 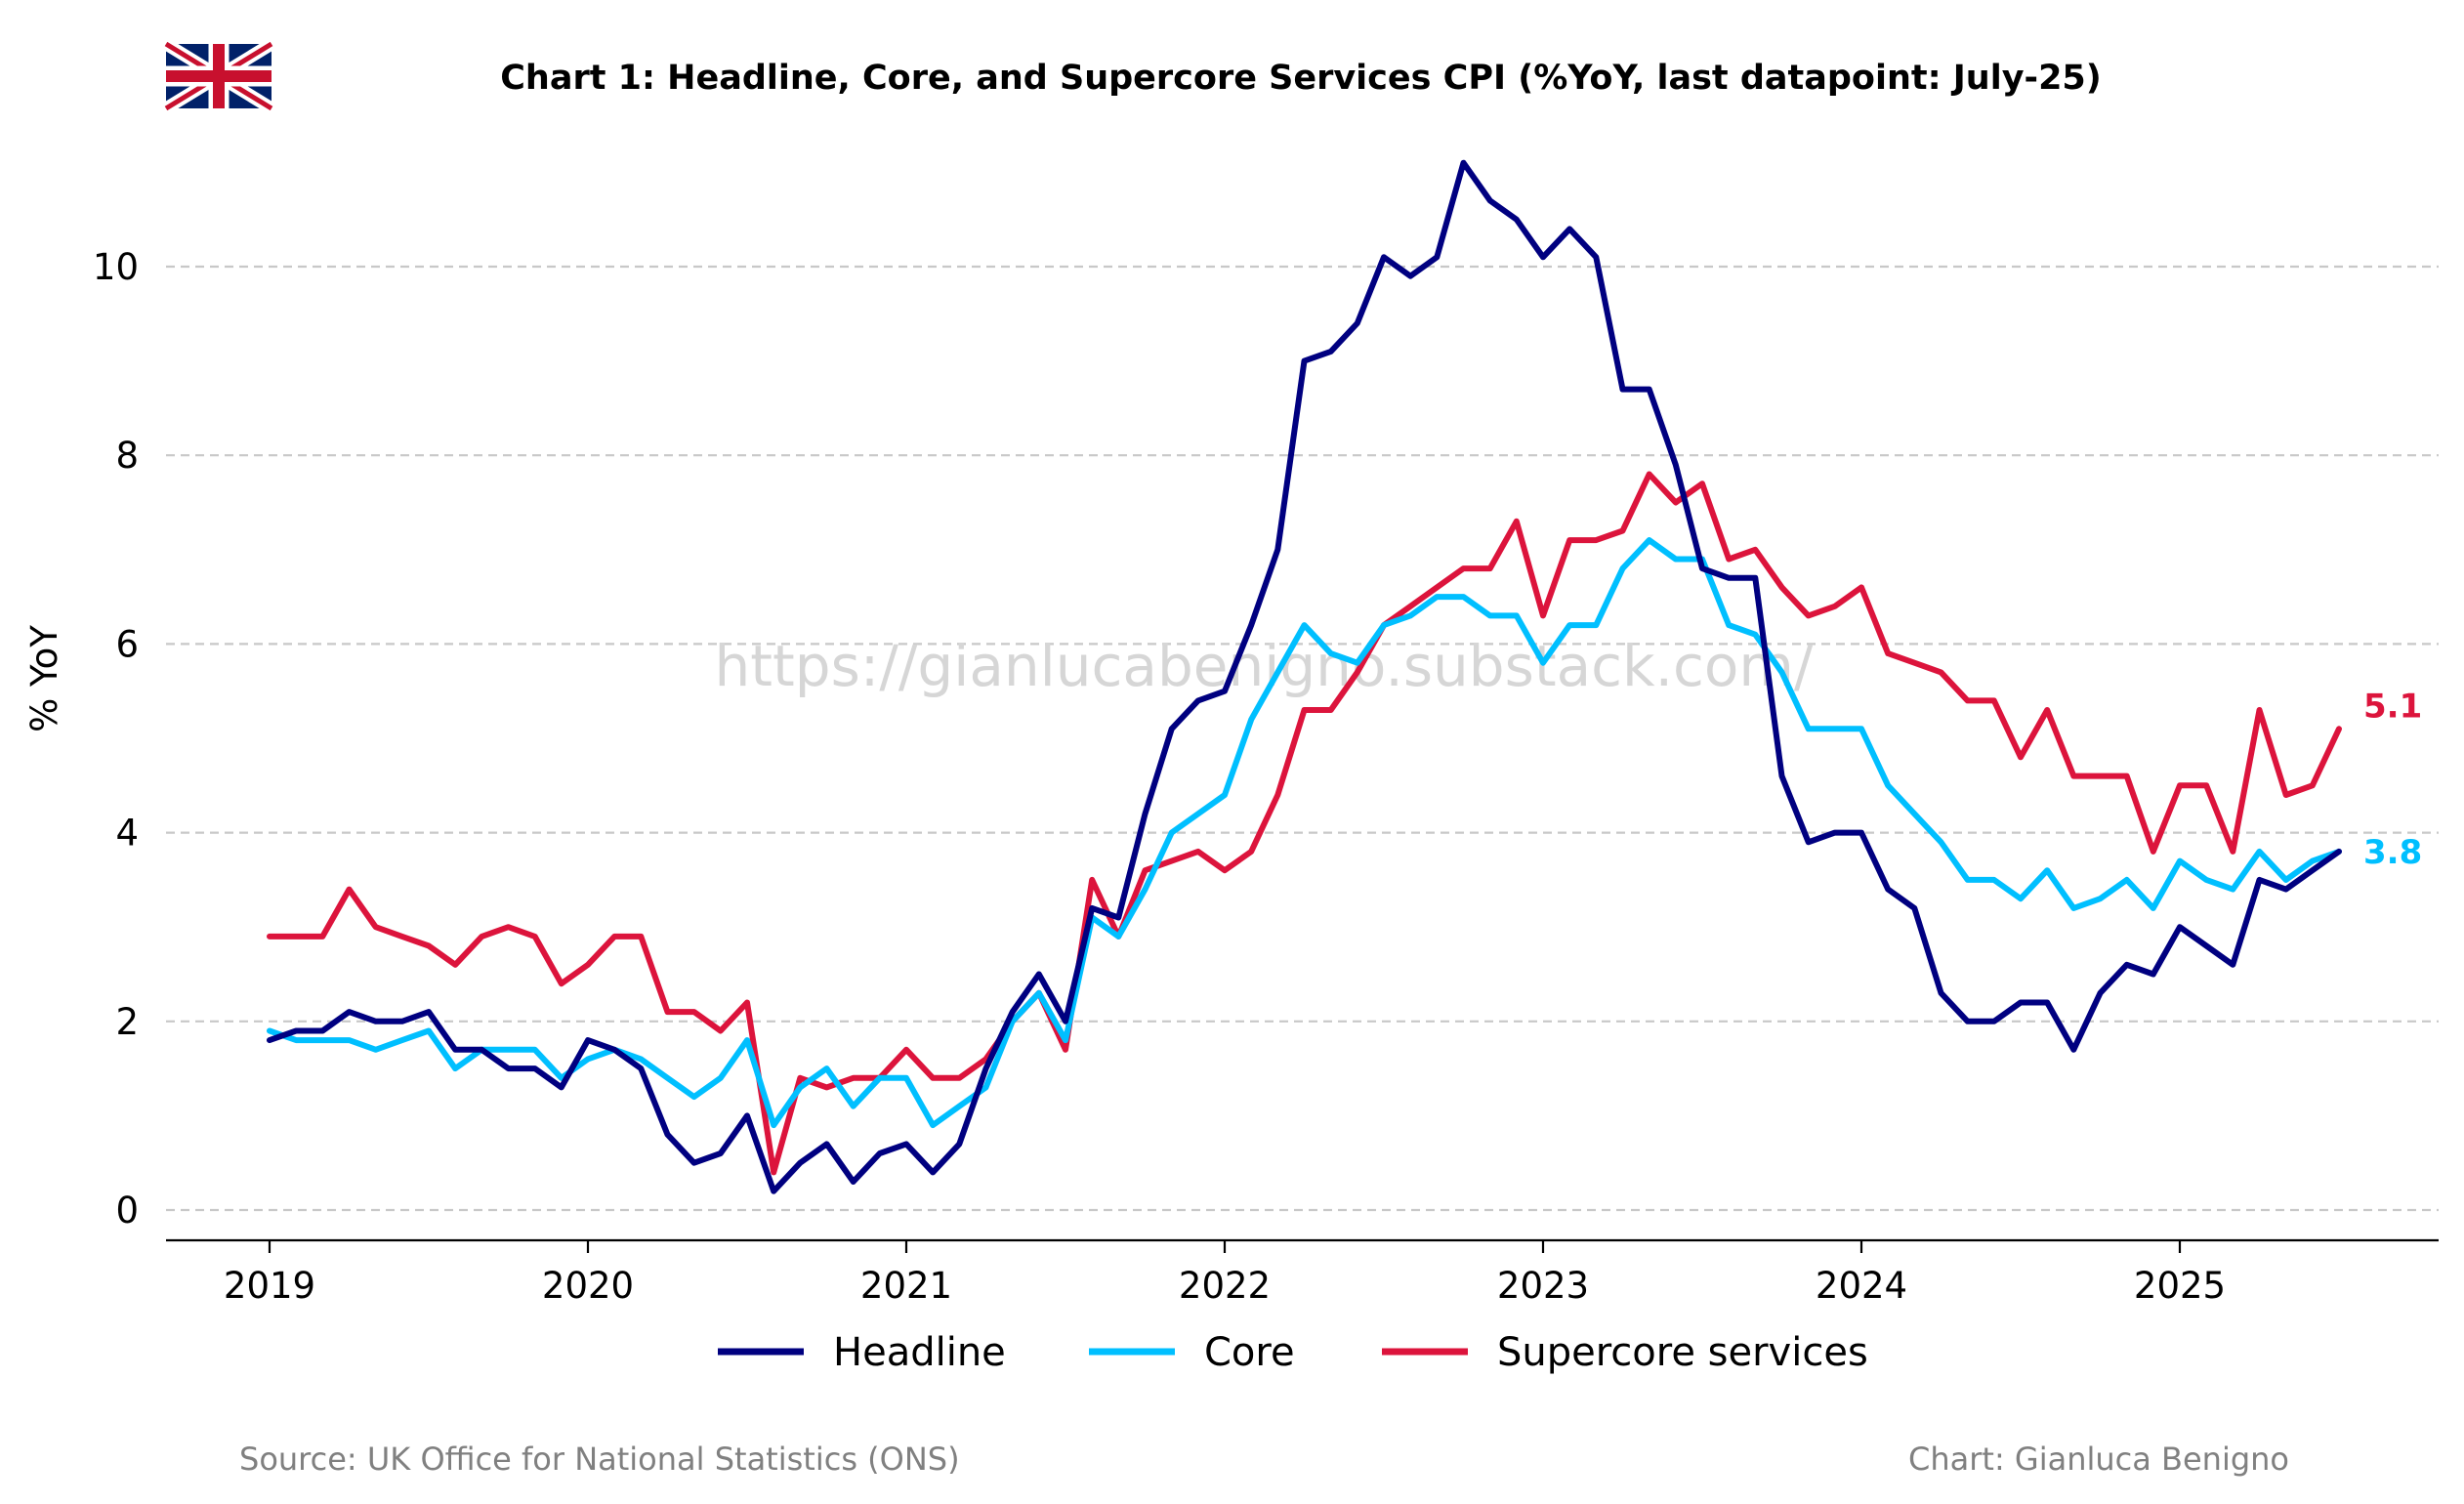 I want to click on y-tick-labels: 0 2 4 6 8 10, so click(x=116, y=739).